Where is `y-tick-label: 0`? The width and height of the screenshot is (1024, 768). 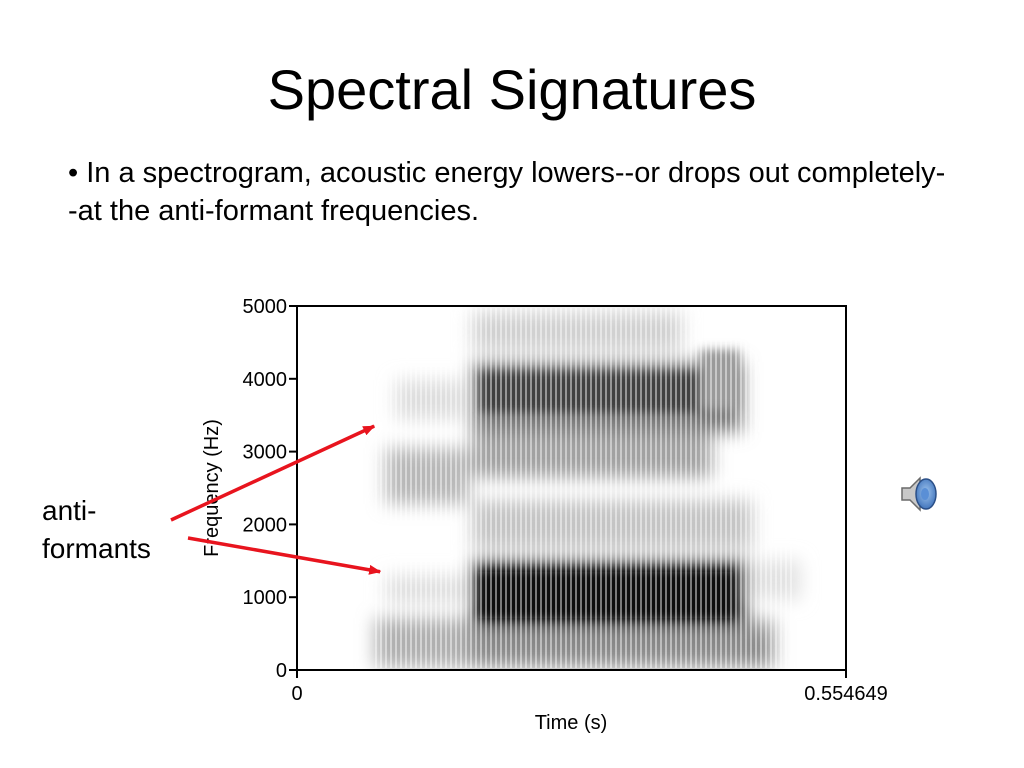
y-tick-label: 0 is located at coordinates (281, 671).